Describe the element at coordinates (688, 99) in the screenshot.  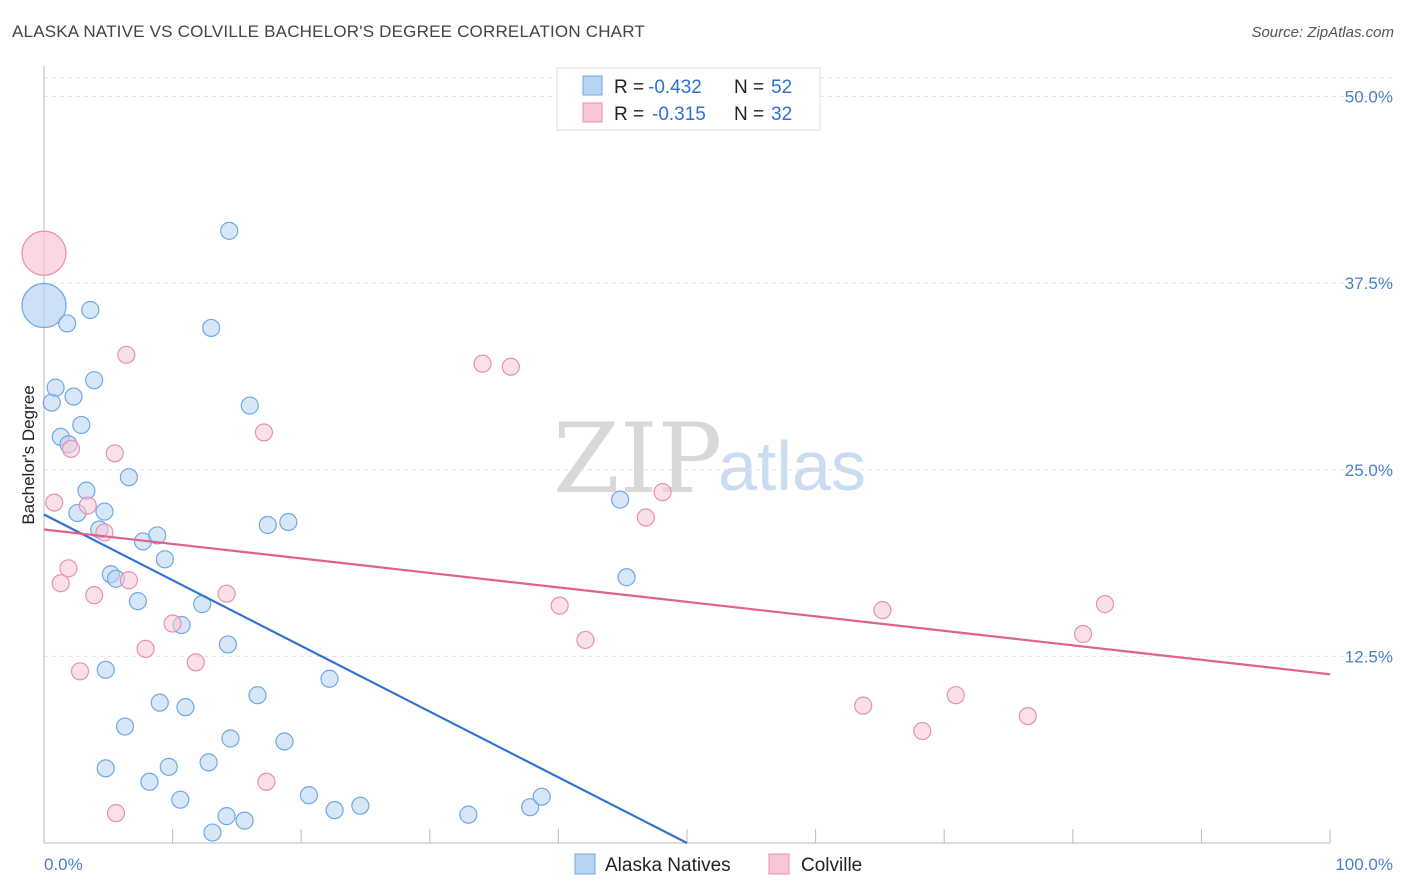
I see `stats-legend: R = -0.432 N = 52 R = -0.315 N = 32` at that location.